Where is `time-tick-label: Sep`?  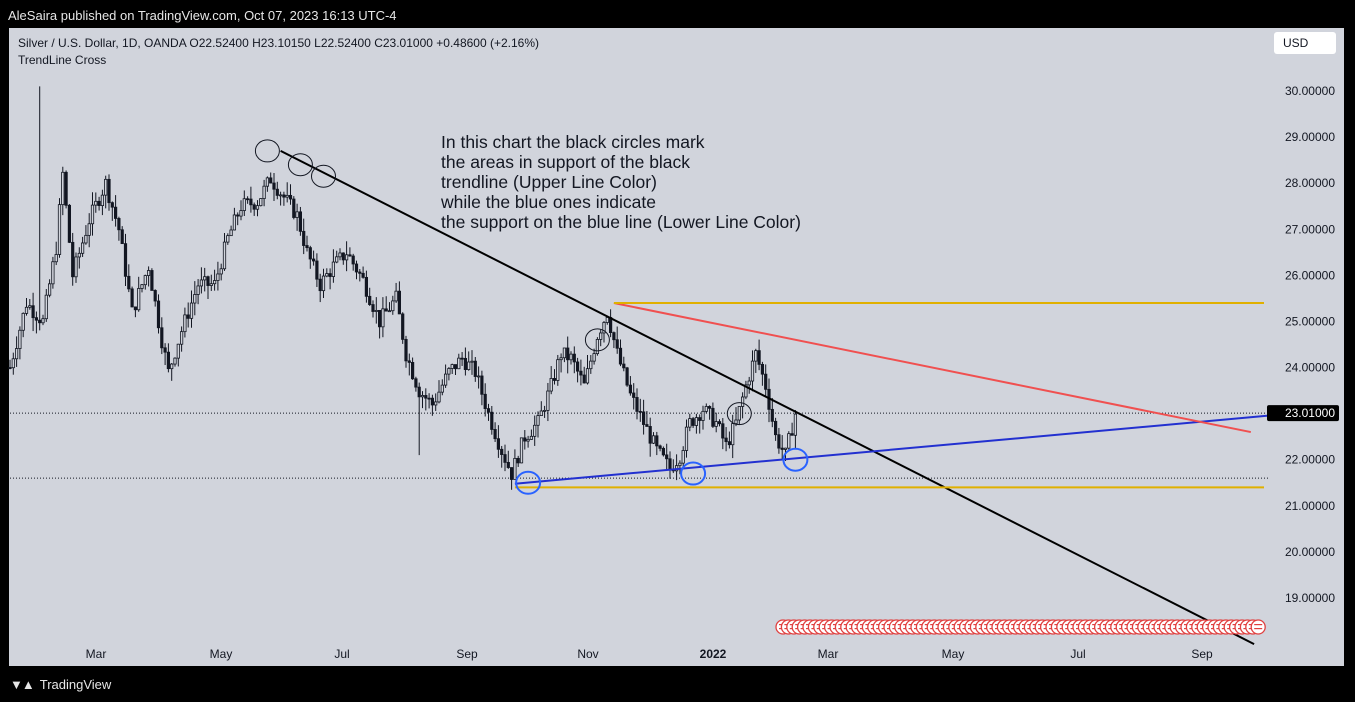
time-tick-label: Sep is located at coordinates (467, 654).